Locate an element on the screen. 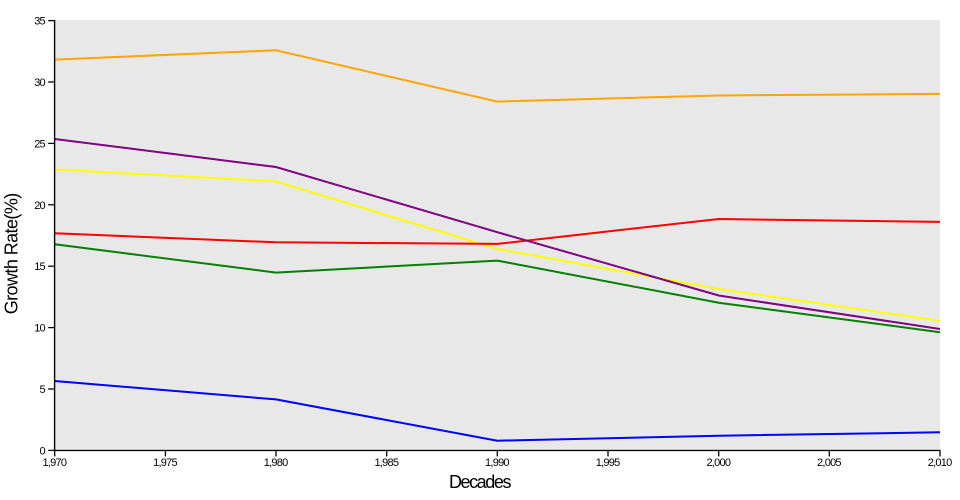 This screenshot has width=960, height=500. svg-text: 2,010 is located at coordinates (940, 463).